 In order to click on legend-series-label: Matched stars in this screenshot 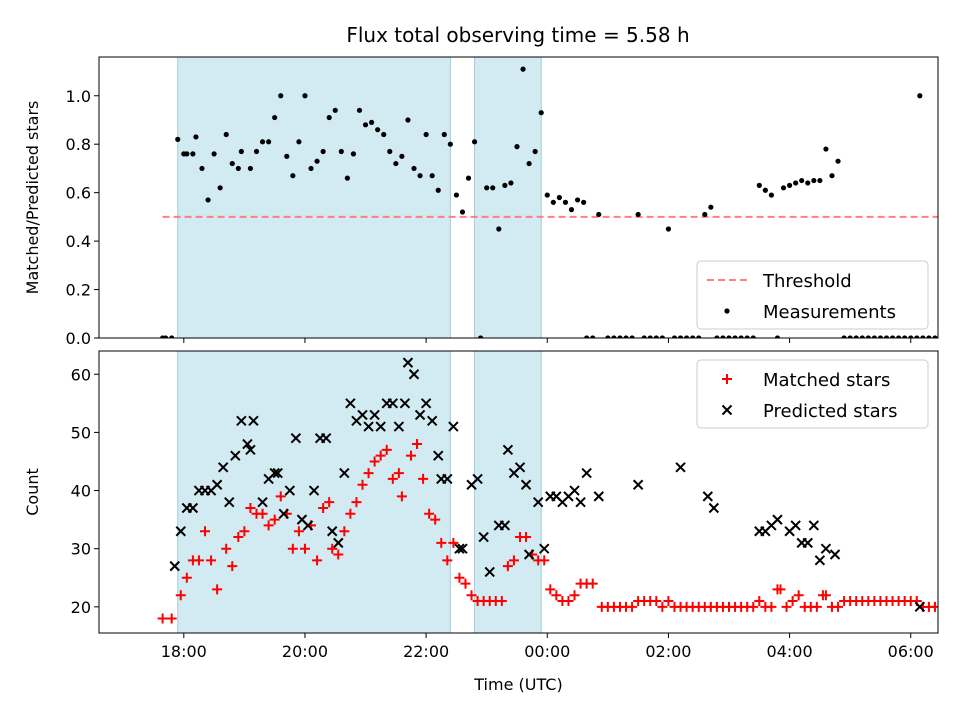, I will do `click(826, 380)`.